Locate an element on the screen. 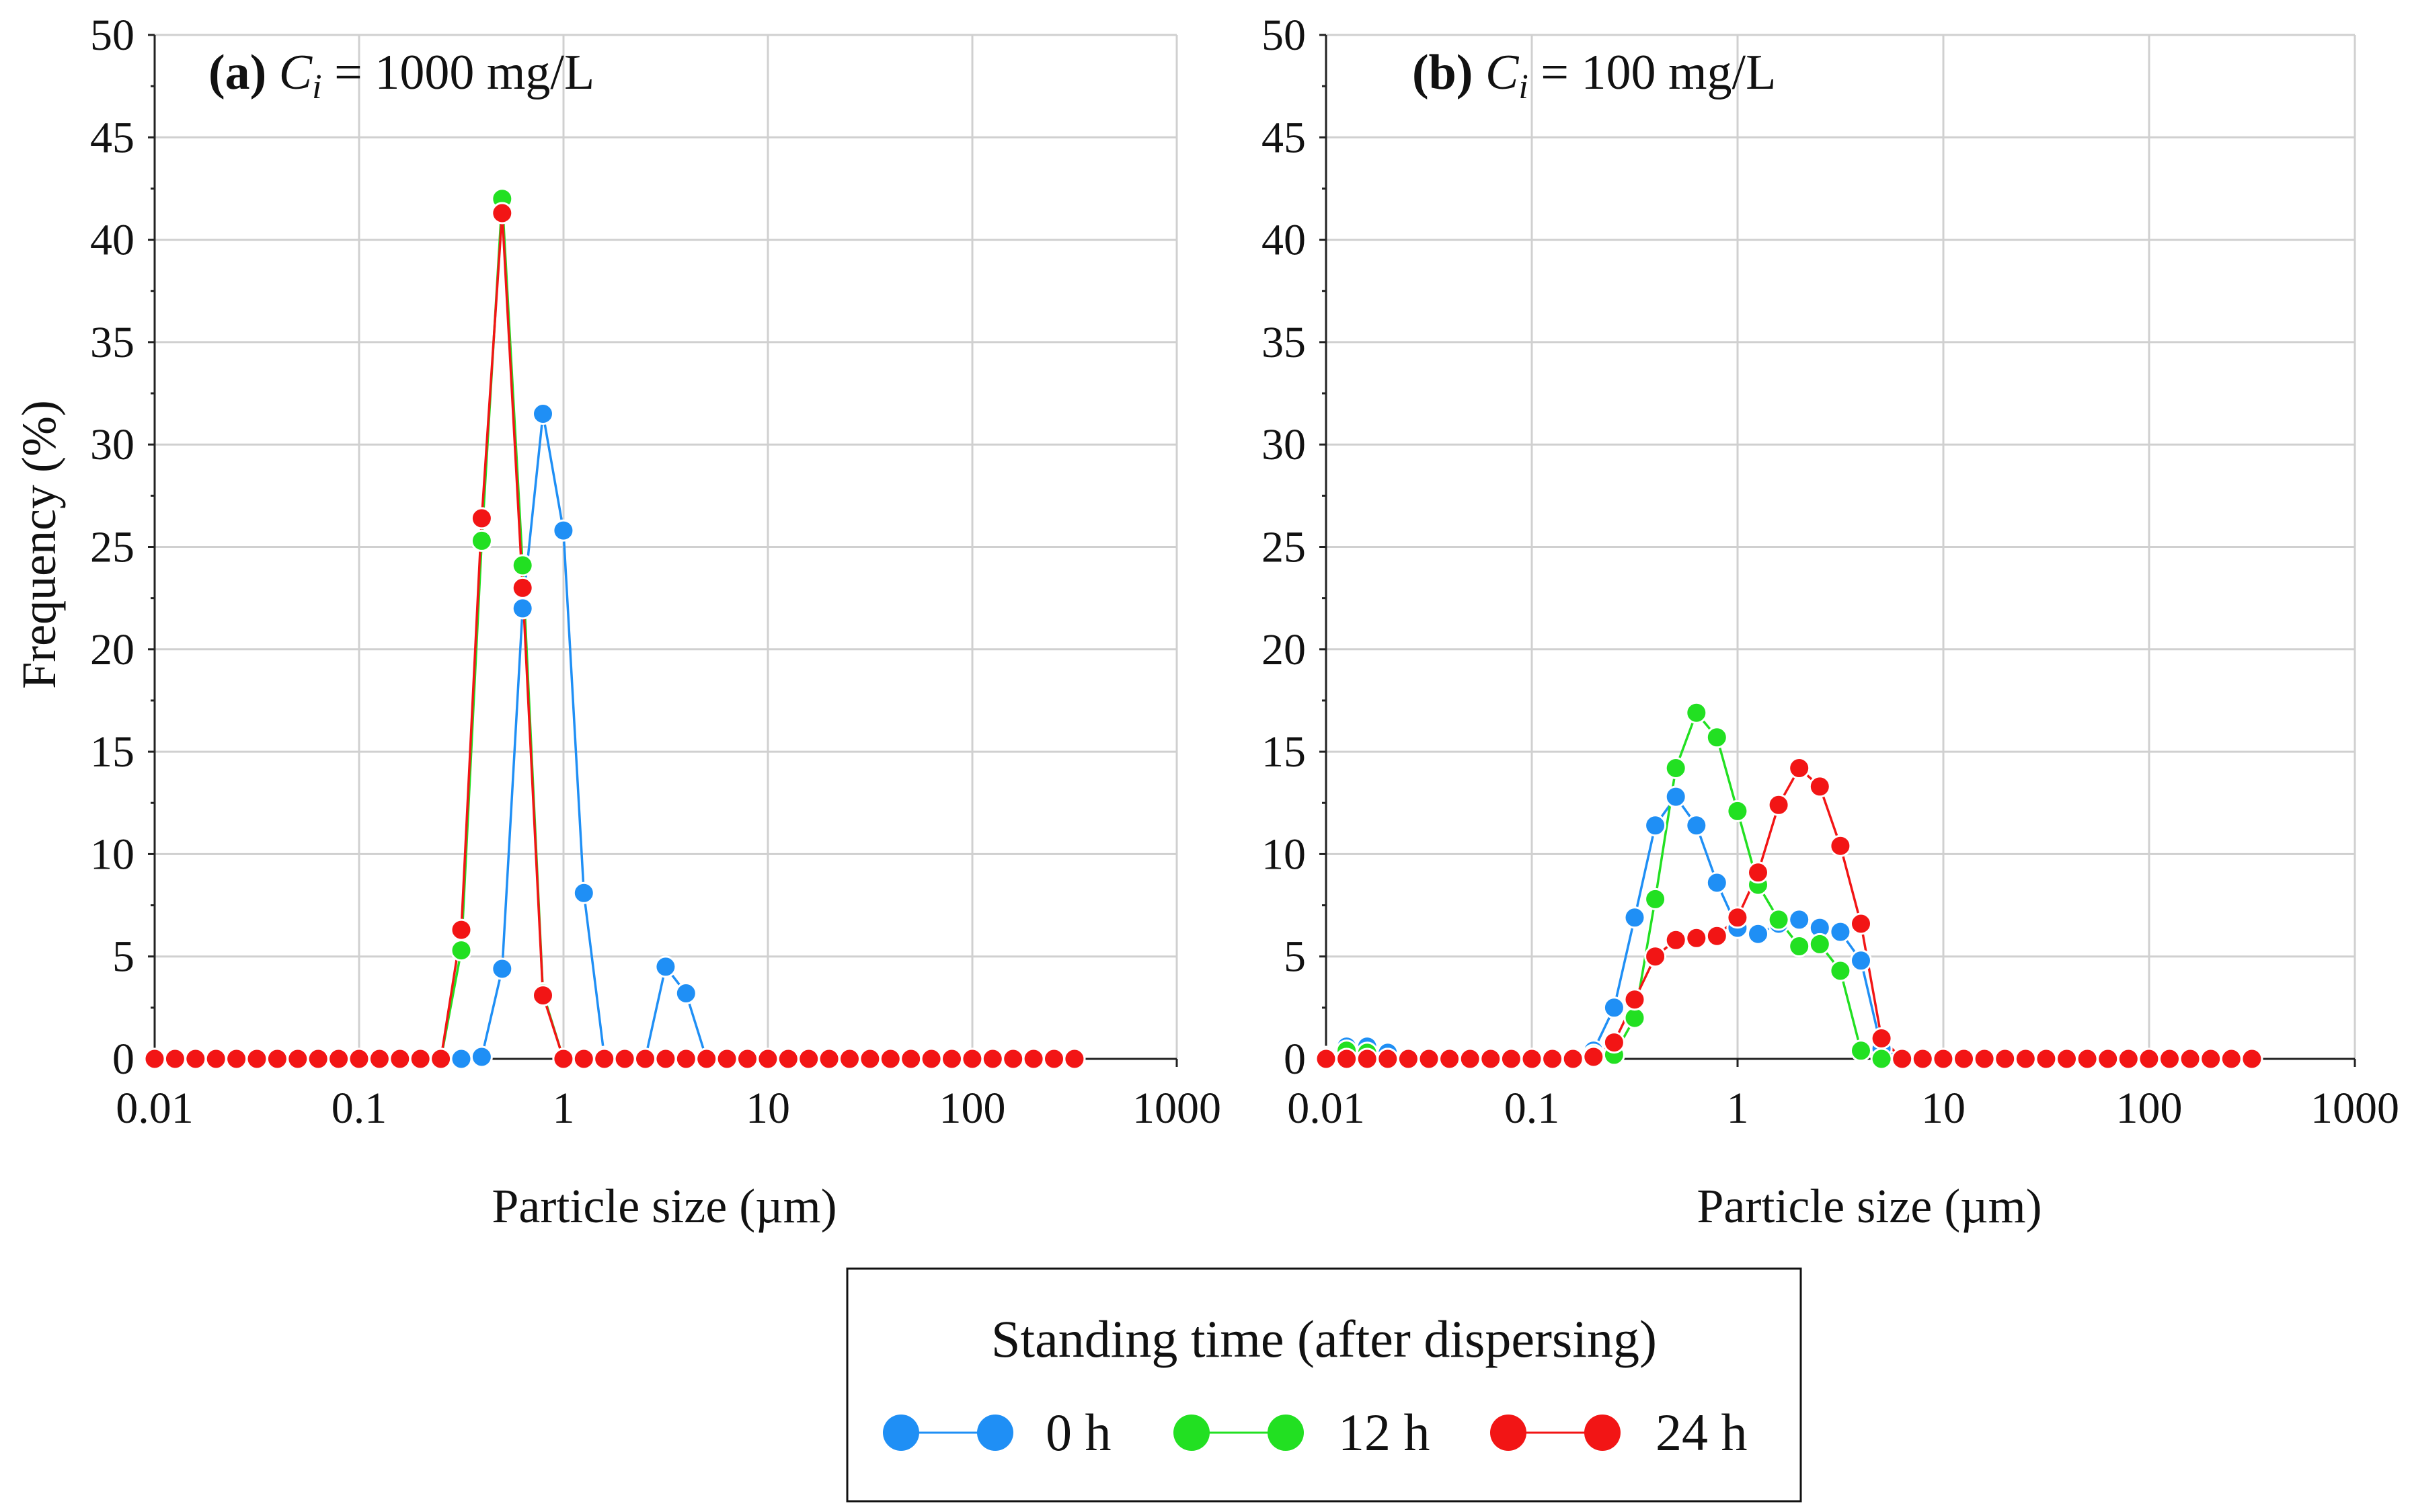 Image resolution: width=2410 pixels, height=1512 pixels. panel-a-x-tick-label: 1000 is located at coordinates (1176, 1108).